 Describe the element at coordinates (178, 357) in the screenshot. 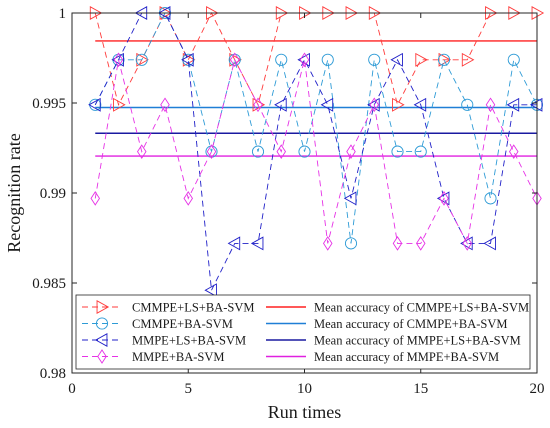

I see `legend-series-label-3: MMPE+BA-SVM` at that location.